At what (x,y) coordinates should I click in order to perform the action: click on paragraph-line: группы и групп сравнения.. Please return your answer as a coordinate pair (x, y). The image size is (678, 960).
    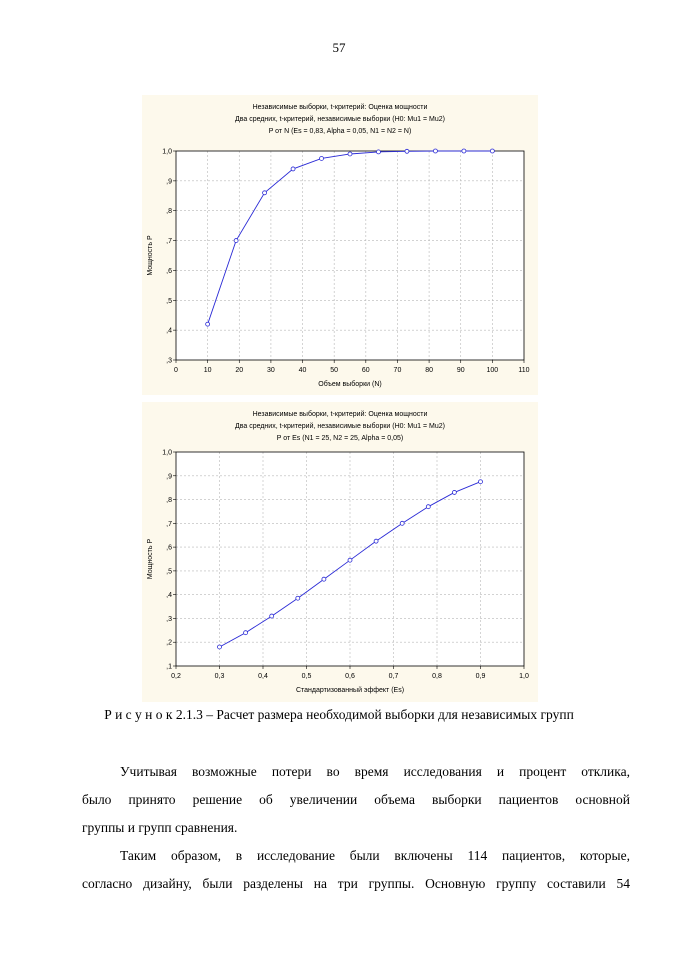
    Looking at the image, I should click on (160, 827).